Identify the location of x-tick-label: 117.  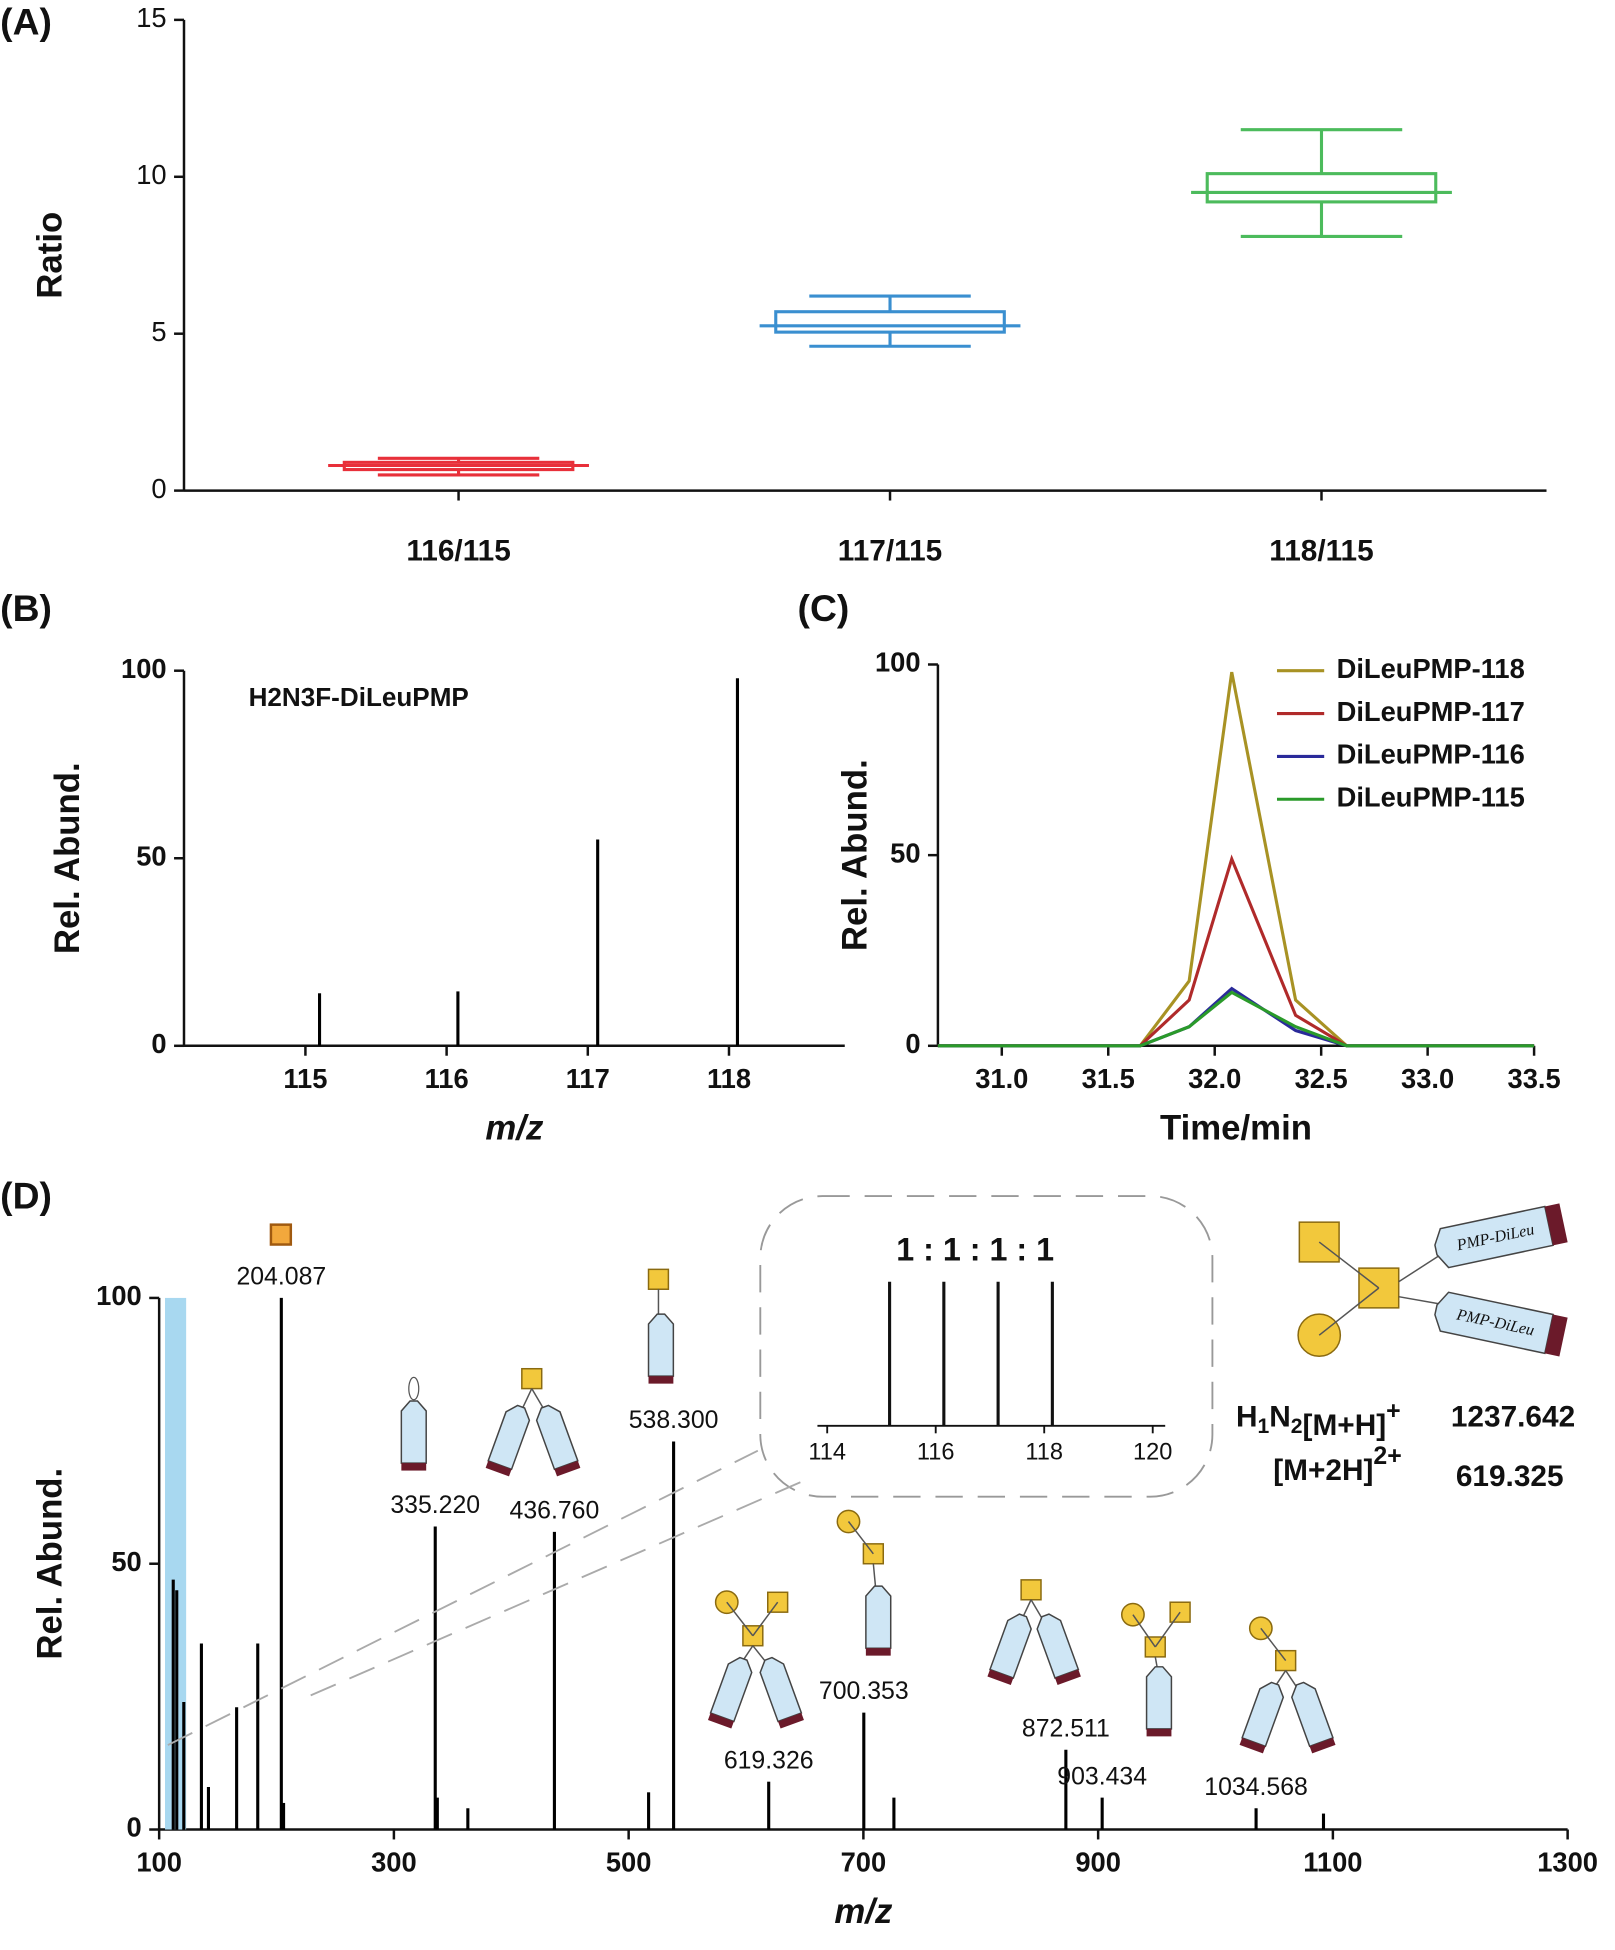
(588, 1078).